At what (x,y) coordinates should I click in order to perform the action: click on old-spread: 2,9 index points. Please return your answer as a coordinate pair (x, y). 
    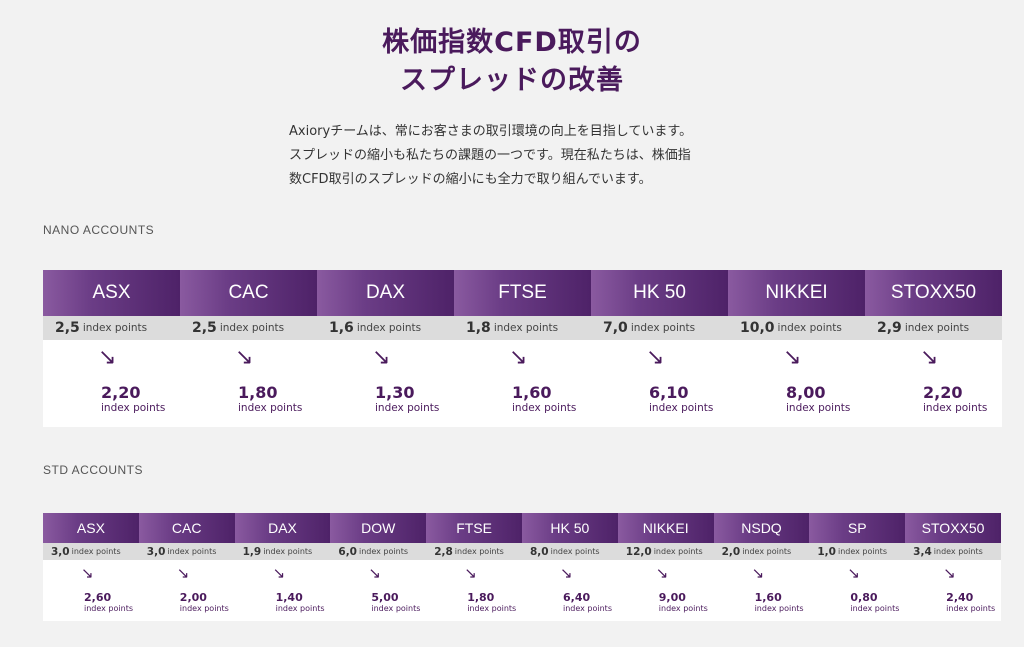
    Looking at the image, I should click on (933, 328).